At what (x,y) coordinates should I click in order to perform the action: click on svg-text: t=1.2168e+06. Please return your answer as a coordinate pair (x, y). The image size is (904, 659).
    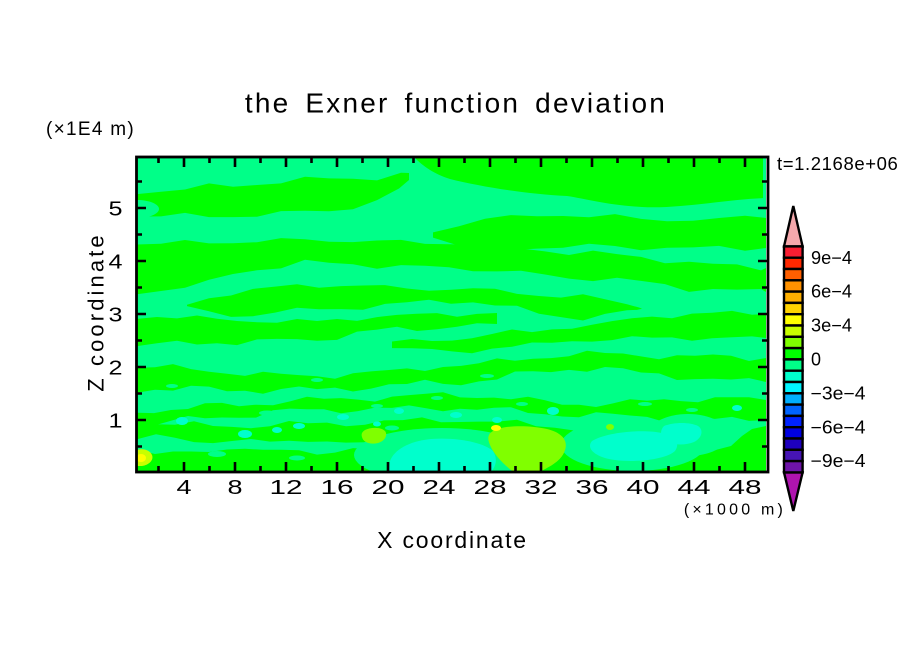
    Looking at the image, I should click on (837, 163).